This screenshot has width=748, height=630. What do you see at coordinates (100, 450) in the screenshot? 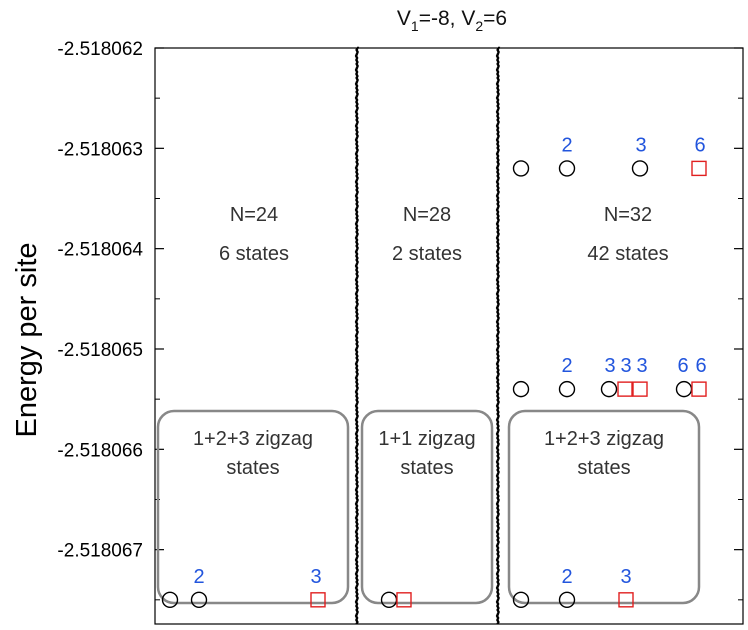
I see `y-tick-label: -2.518066` at bounding box center [100, 450].